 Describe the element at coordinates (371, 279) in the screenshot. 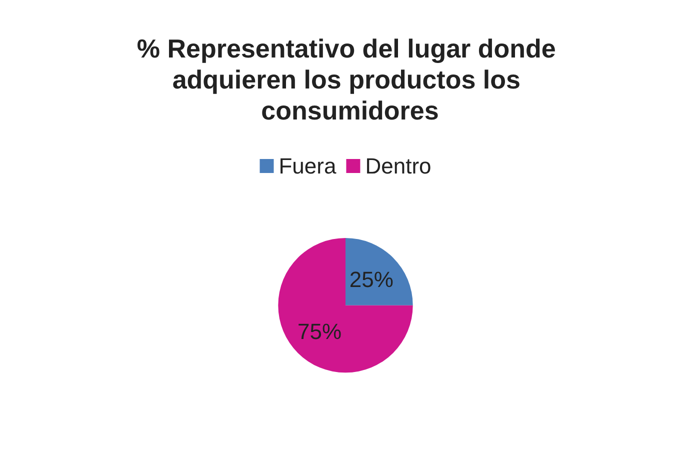

I see `data-label: 25%` at that location.